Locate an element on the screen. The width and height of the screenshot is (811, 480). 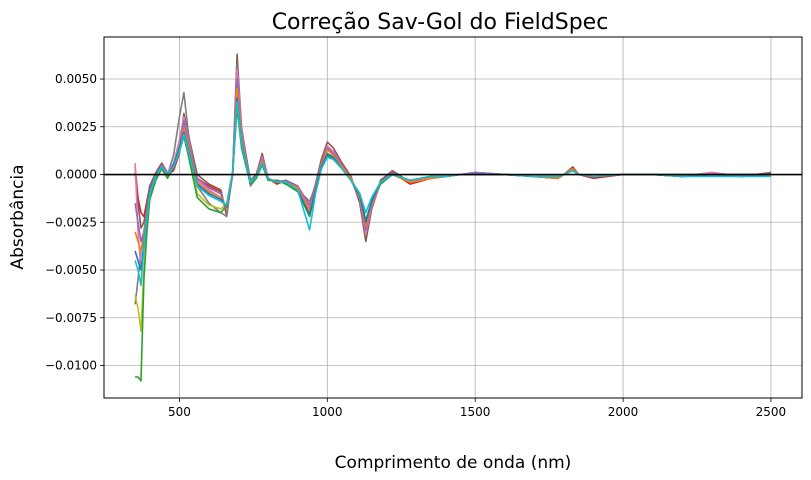
y-tick-label: 0.0025 is located at coordinates (76, 127).